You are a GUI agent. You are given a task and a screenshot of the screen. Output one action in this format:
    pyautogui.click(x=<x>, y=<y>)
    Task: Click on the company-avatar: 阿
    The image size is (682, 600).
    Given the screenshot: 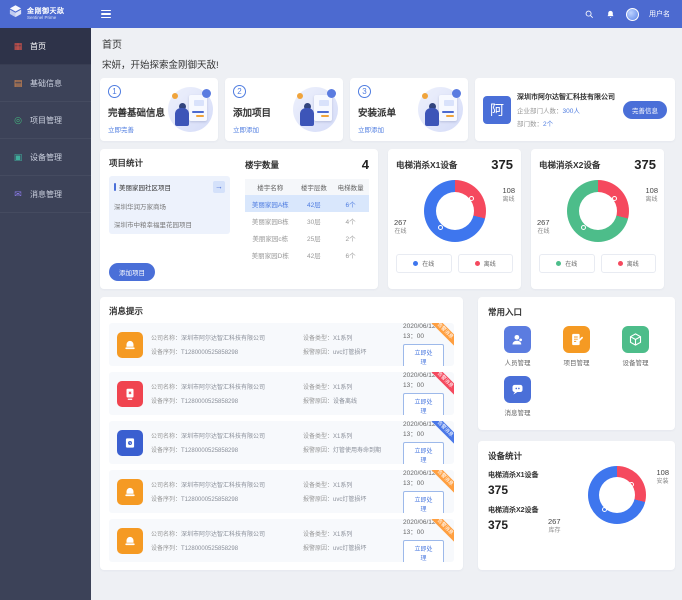 What is the action you would take?
    pyautogui.click(x=497, y=109)
    